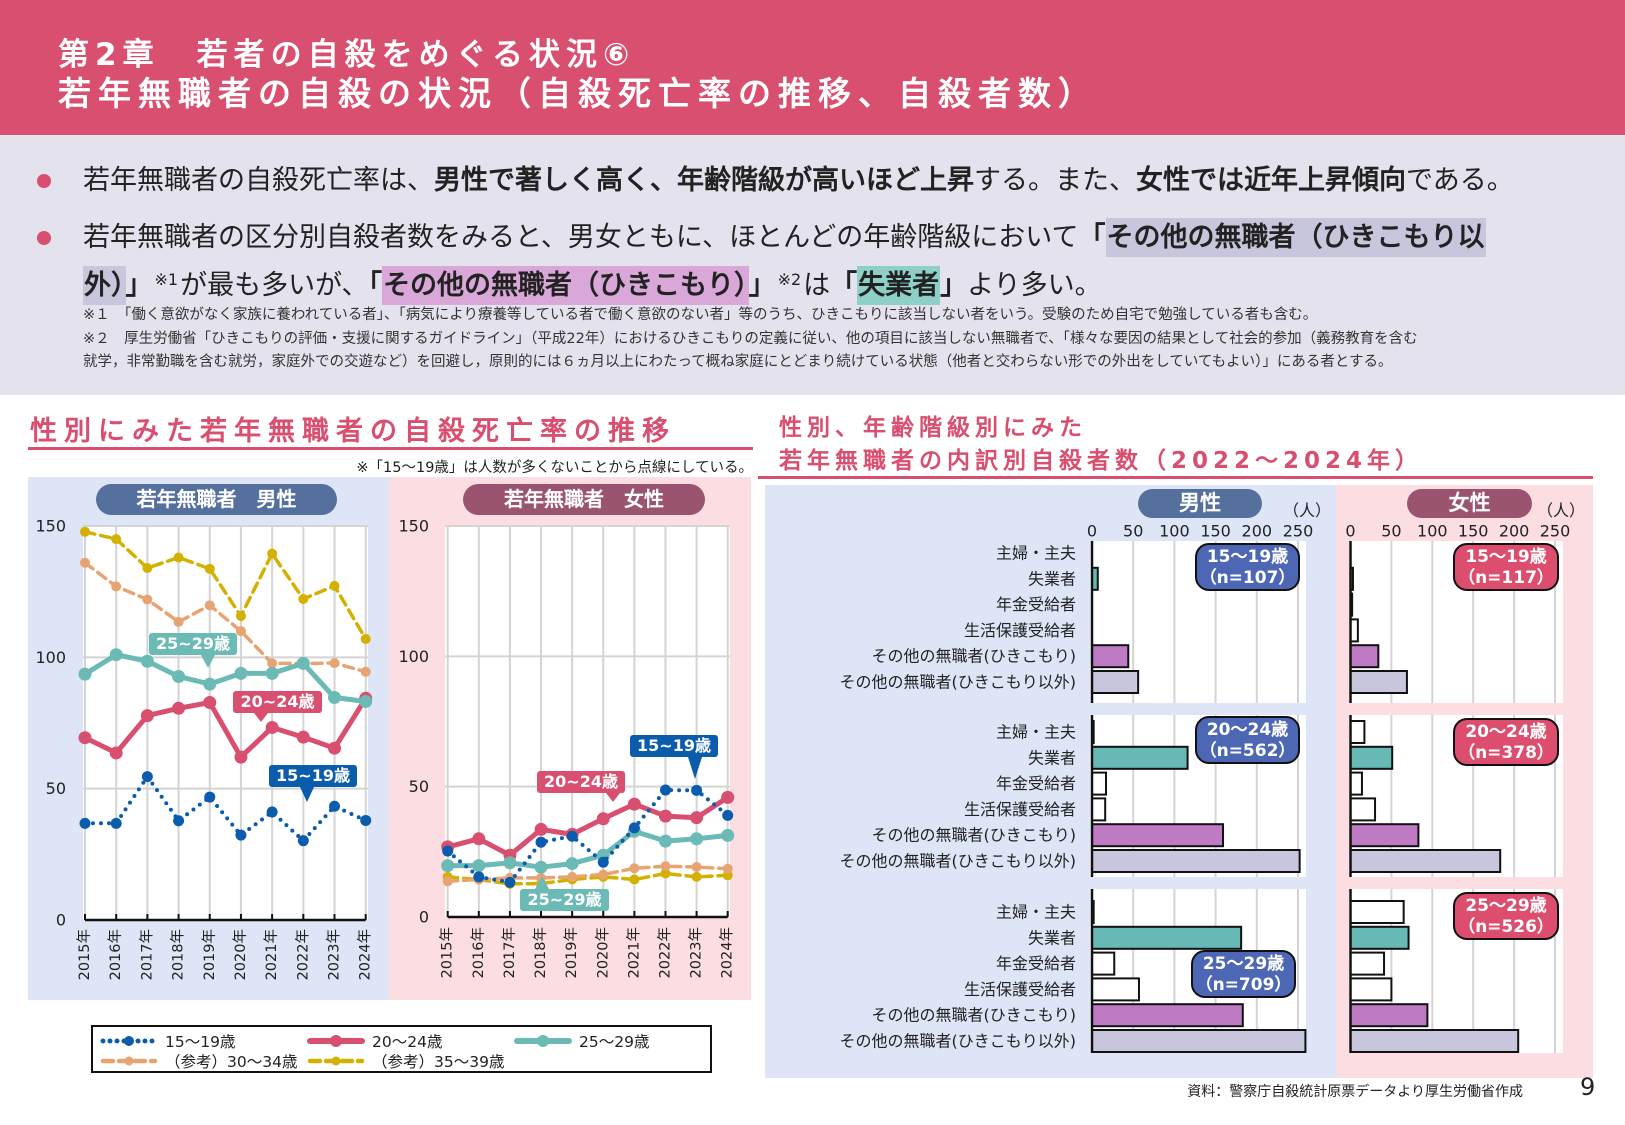 The width and height of the screenshot is (1625, 1125). Describe the element at coordinates (50, 657) in the screenshot. I see `y-tick-label: 100` at that location.